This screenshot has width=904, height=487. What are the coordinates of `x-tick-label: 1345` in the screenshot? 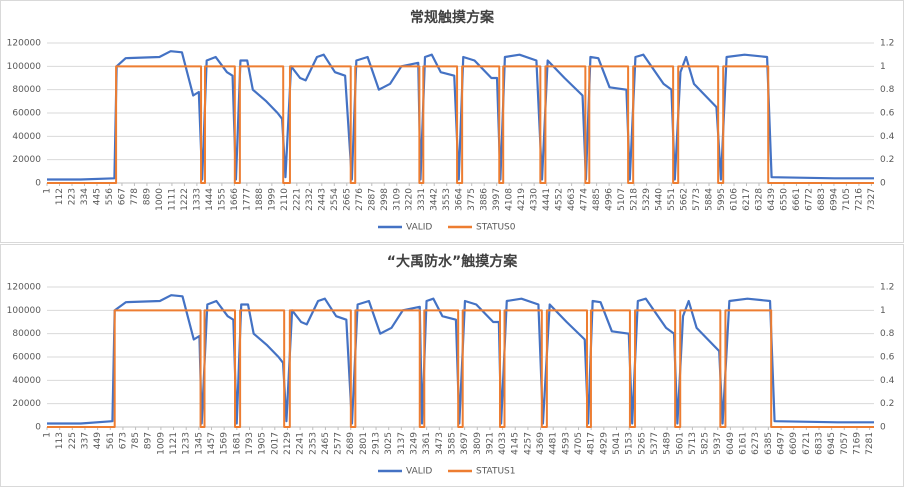 It's located at (199, 443).